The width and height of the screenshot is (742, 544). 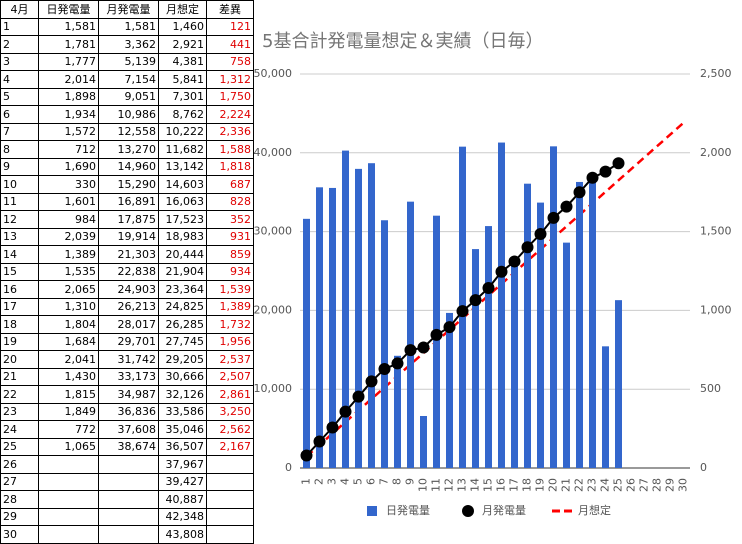 What do you see at coordinates (468, 511) in the screenshot?
I see `legend-swatch` at bounding box center [468, 511].